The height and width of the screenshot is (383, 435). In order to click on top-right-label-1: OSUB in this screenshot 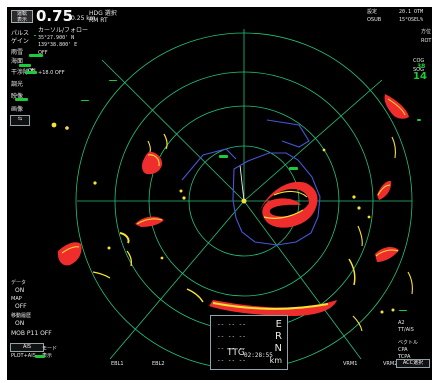, I will do `click(374, 20)`.